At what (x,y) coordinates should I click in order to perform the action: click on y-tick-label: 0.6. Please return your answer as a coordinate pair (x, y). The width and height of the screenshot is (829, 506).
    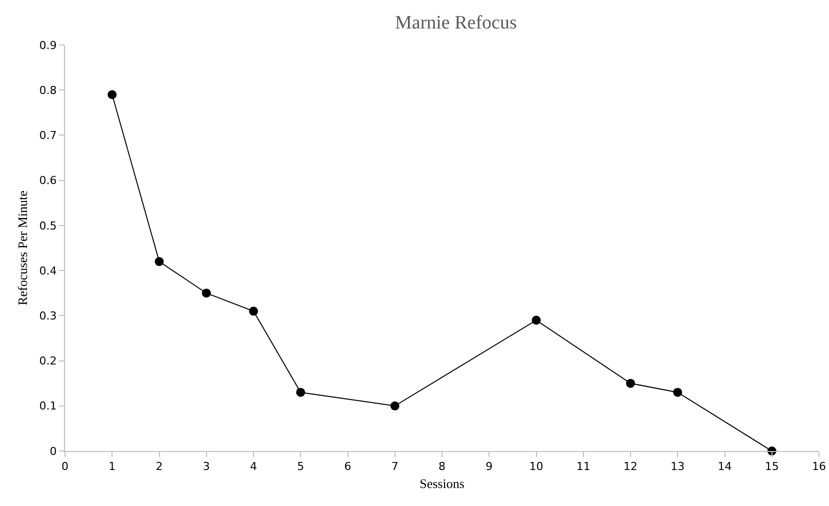
    Looking at the image, I should click on (48, 181).